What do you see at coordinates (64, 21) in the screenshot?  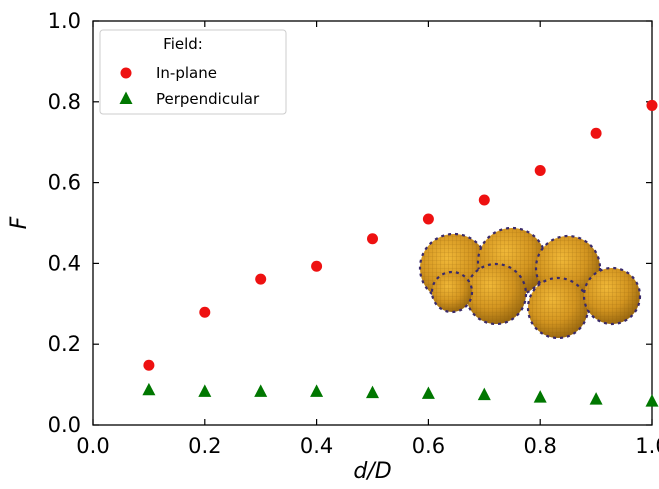 I see `y-tick-label: 1.0` at bounding box center [64, 21].